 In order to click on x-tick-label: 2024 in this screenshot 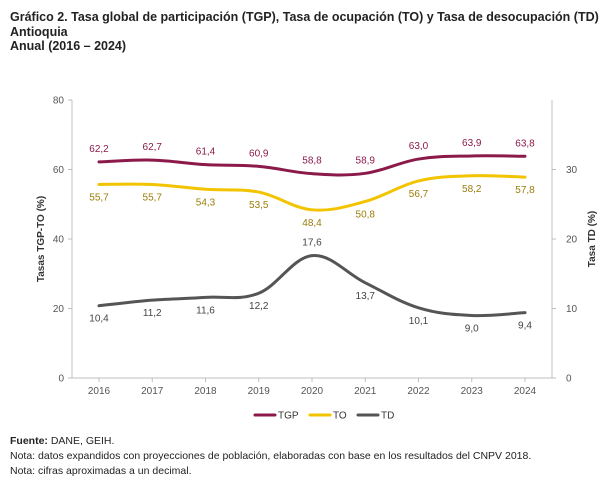, I will do `click(525, 391)`.